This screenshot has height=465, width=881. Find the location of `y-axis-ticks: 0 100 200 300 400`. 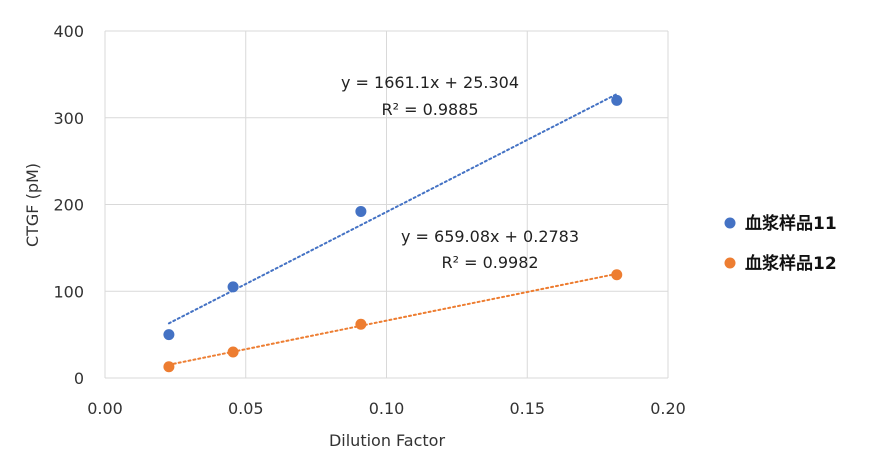

y-axis-ticks: 0 100 200 300 400 is located at coordinates (68, 205).